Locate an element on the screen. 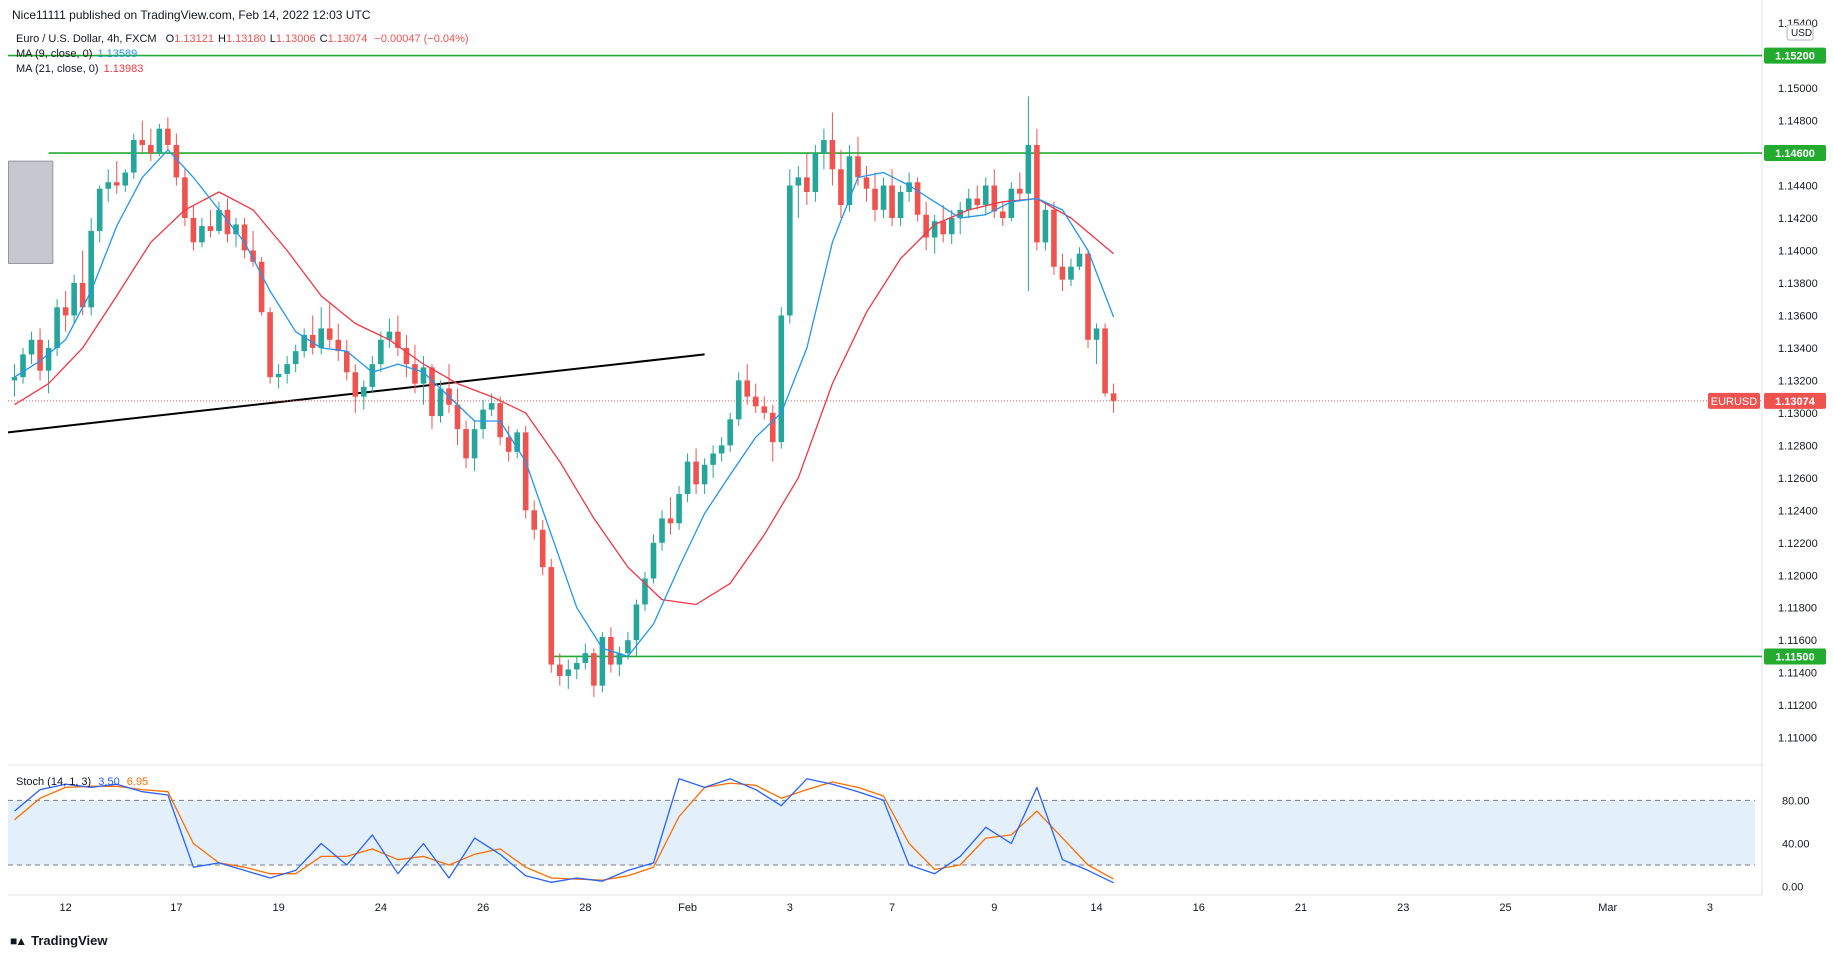  ma9-value: 1.13589 is located at coordinates (117, 54).